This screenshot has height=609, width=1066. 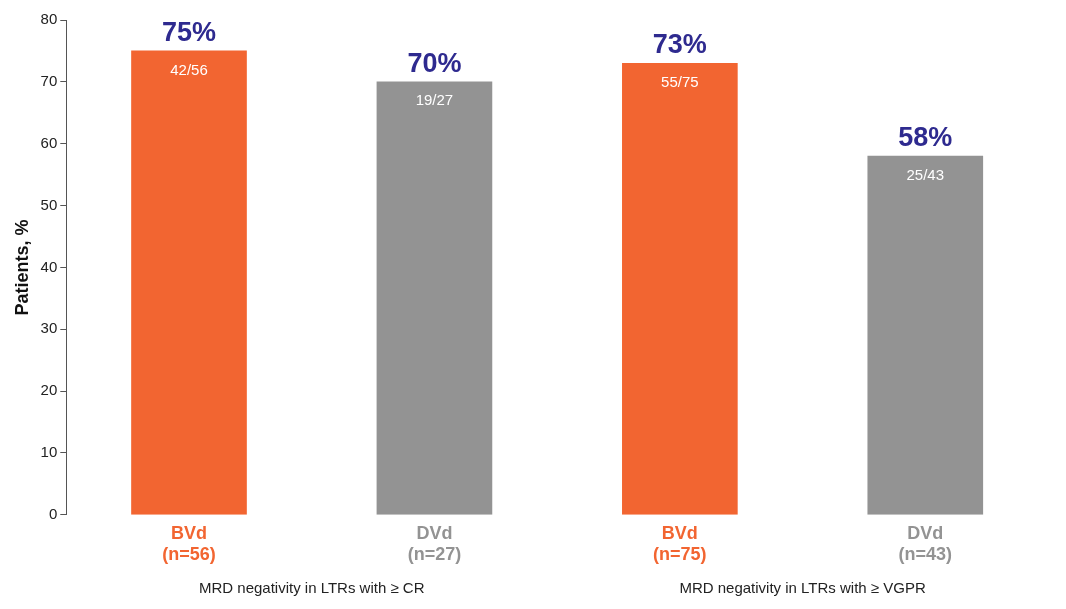 I want to click on x-tick-label: DVd (n=43), so click(x=925, y=543).